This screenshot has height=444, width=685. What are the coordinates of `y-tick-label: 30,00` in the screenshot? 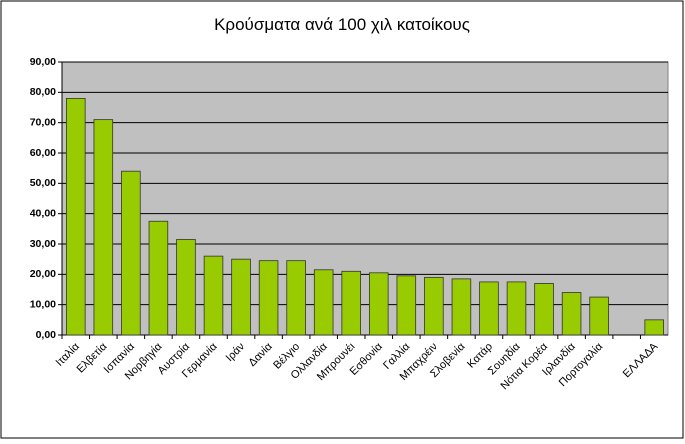 It's located at (43, 244).